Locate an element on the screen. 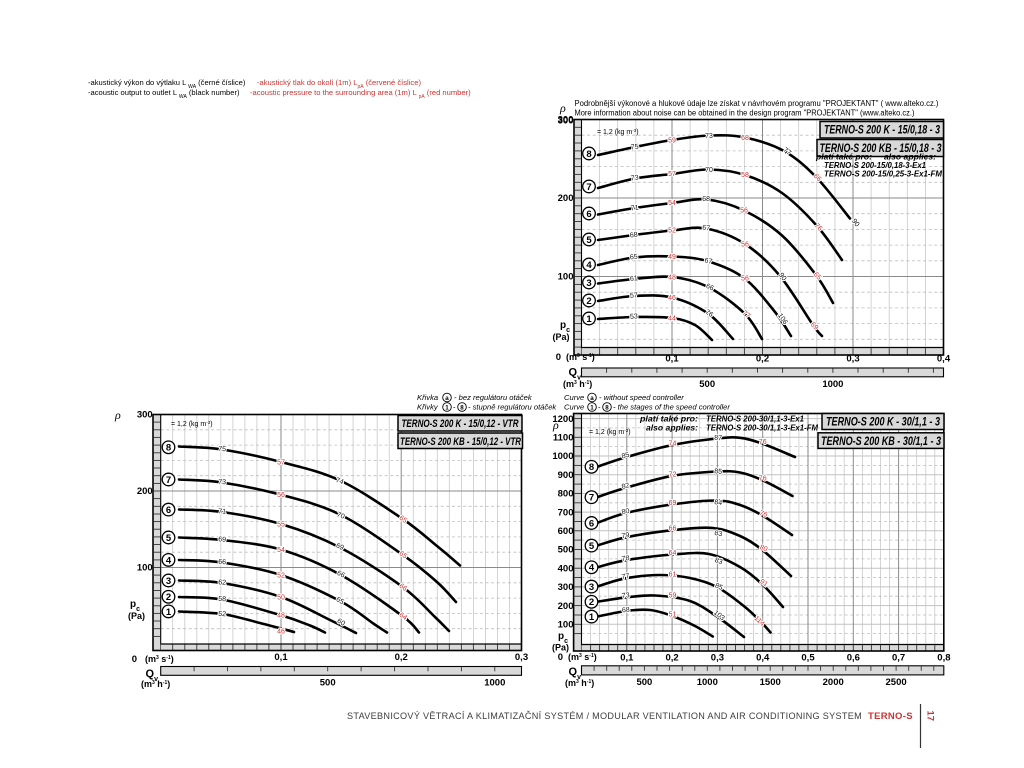 This screenshot has height=768, width=1024. svg-text: 600 is located at coordinates (566, 531).